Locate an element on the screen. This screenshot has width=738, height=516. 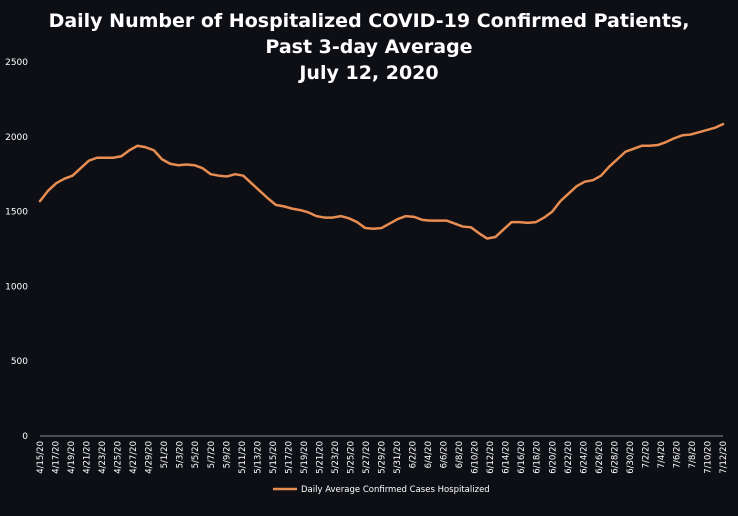
x-tick-label: 6/16/20 is located at coordinates (522, 457).